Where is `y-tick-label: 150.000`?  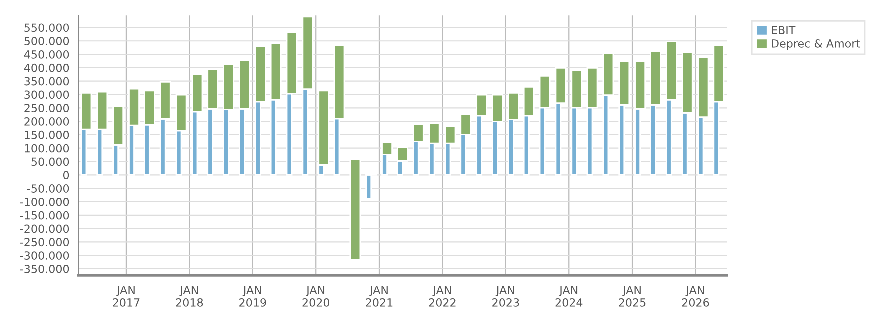 y-tick-label: 150.000 is located at coordinates (47, 135).